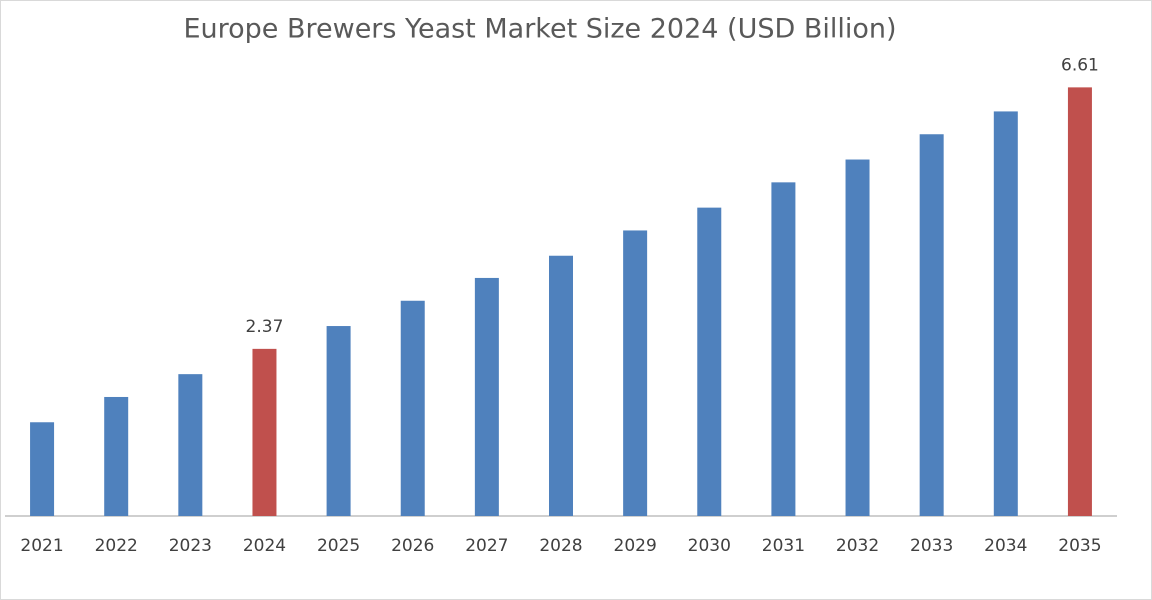  I want to click on x-tick-label: 2033, so click(931, 546).